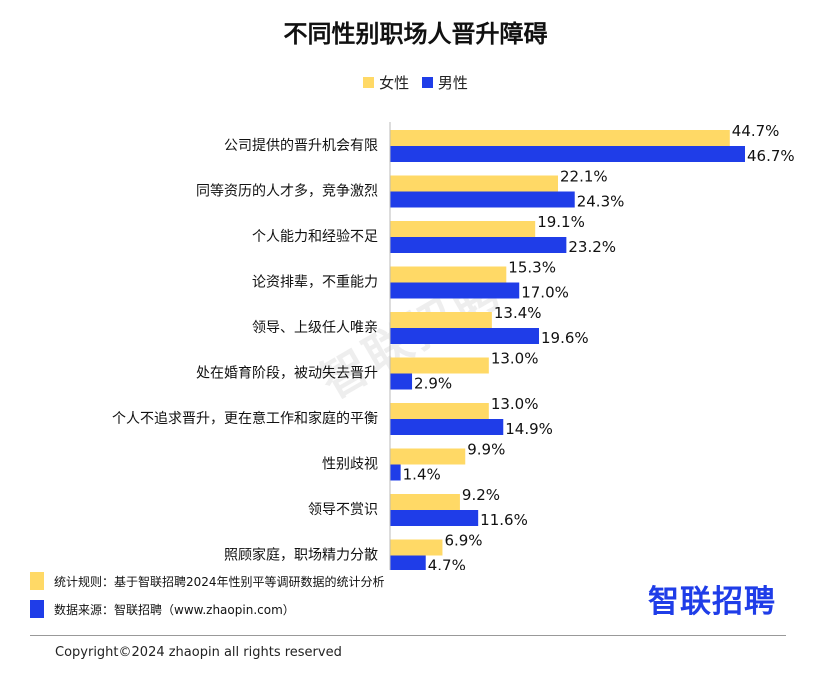 This screenshot has height=674, width=831. I want to click on value-label: 9.9%, so click(486, 450).